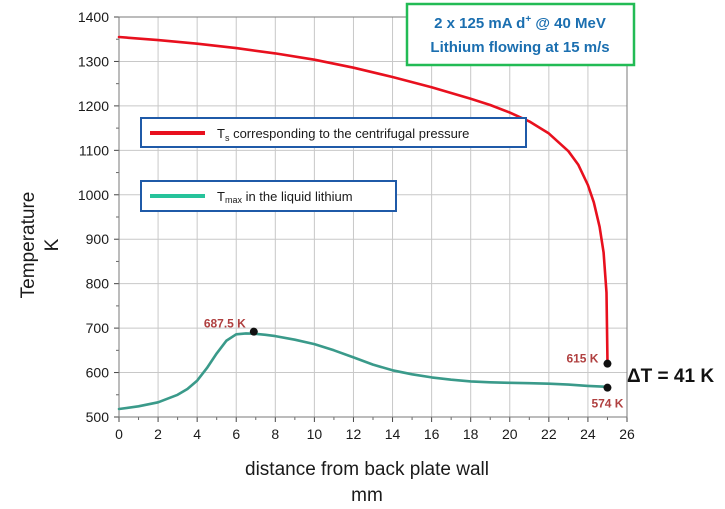  Describe the element at coordinates (93, 106) in the screenshot. I see `y-tick-label: 1200` at that location.